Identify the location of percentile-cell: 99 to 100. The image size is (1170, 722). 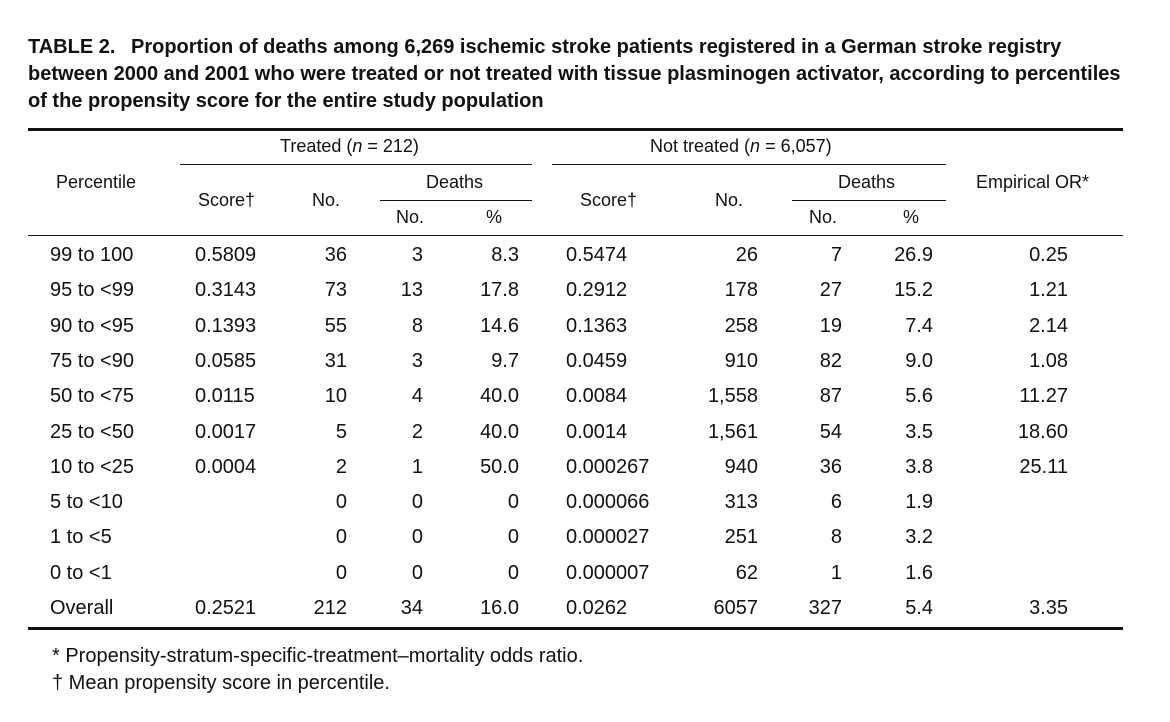
(92, 255).